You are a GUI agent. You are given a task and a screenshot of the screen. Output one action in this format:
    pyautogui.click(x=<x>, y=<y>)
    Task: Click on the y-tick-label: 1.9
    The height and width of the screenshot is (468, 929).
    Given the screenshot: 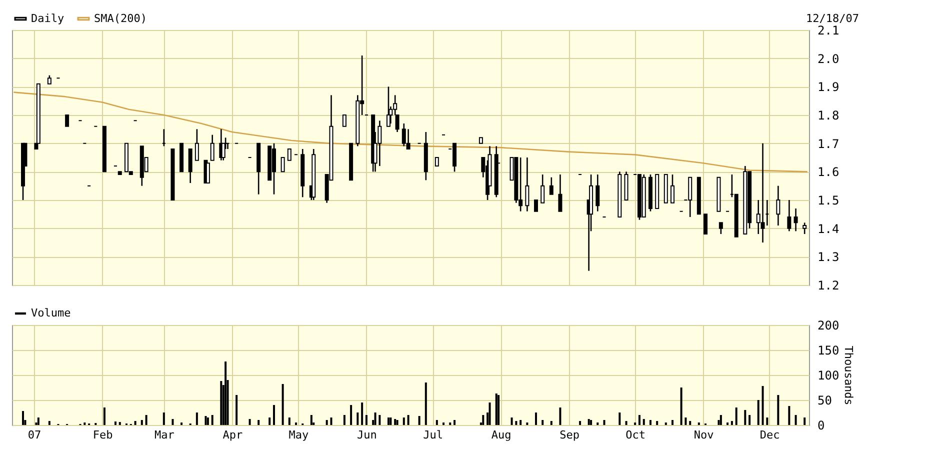 What is the action you would take?
    pyautogui.click(x=829, y=87)
    